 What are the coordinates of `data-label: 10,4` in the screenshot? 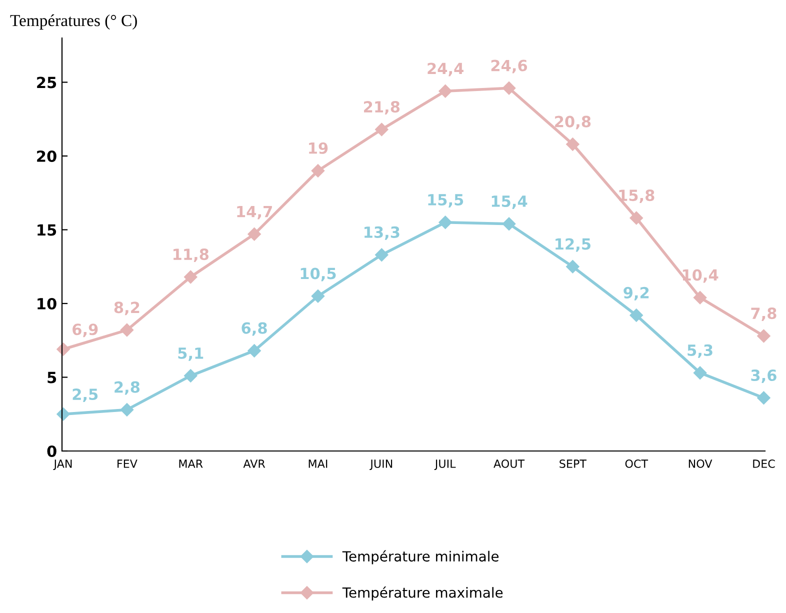 It's located at (700, 276).